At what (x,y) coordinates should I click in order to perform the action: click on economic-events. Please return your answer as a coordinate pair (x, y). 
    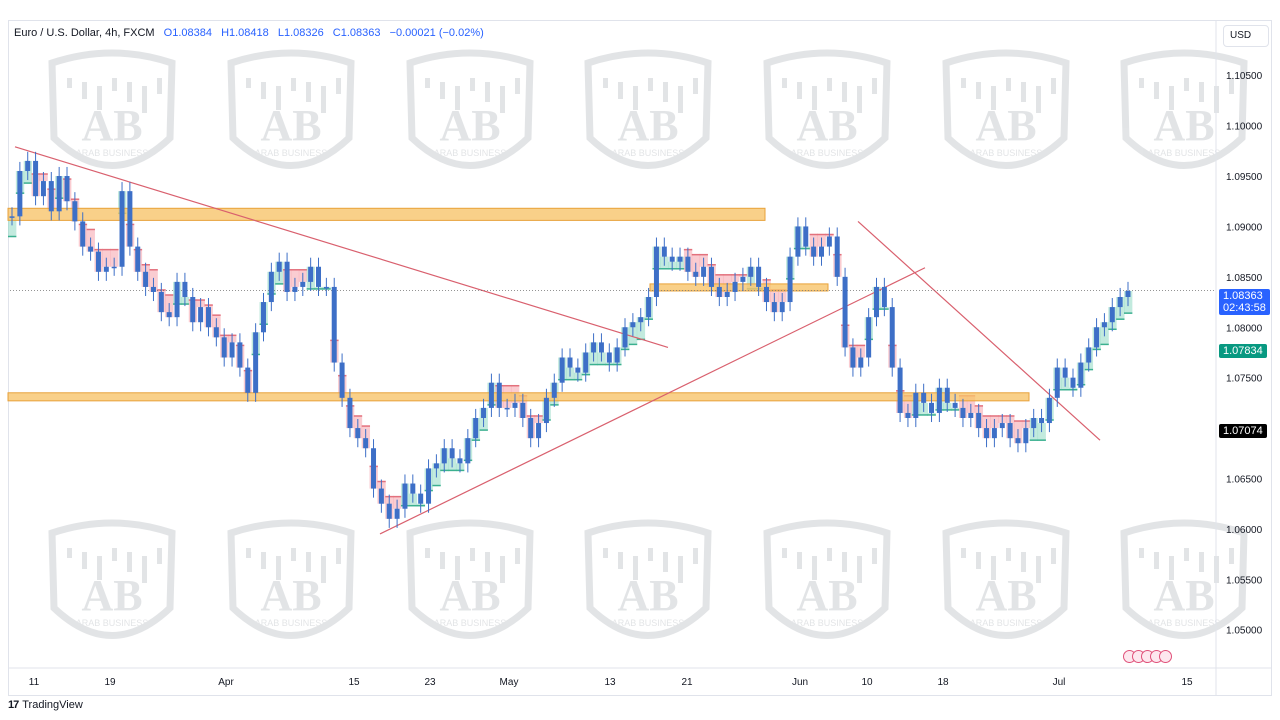
    Looking at the image, I should click on (1147, 659).